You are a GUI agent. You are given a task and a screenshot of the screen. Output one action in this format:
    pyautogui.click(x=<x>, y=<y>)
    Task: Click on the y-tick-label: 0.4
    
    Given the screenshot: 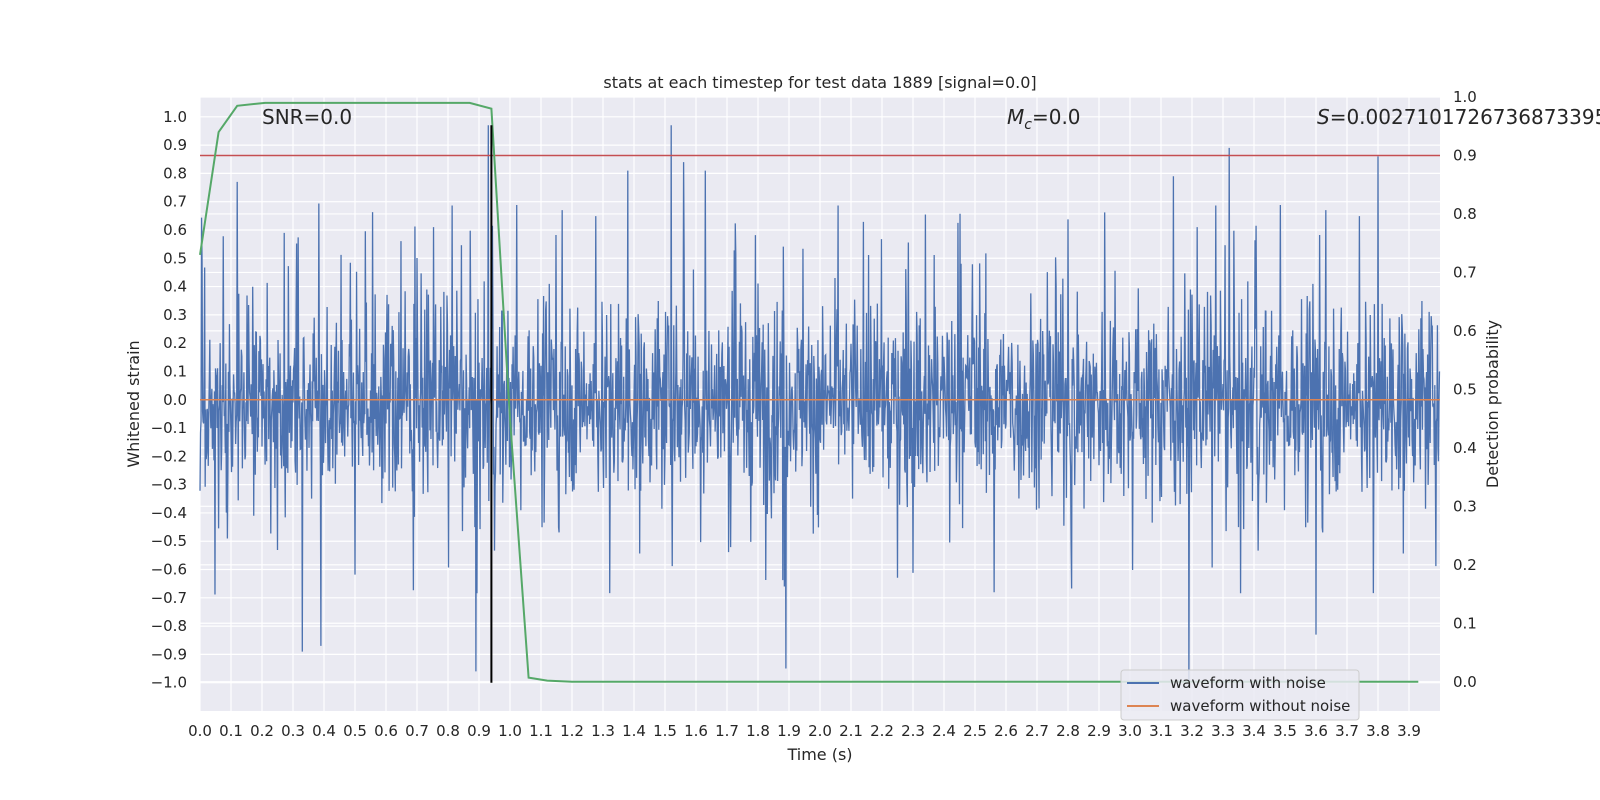 What is the action you would take?
    pyautogui.click(x=175, y=287)
    